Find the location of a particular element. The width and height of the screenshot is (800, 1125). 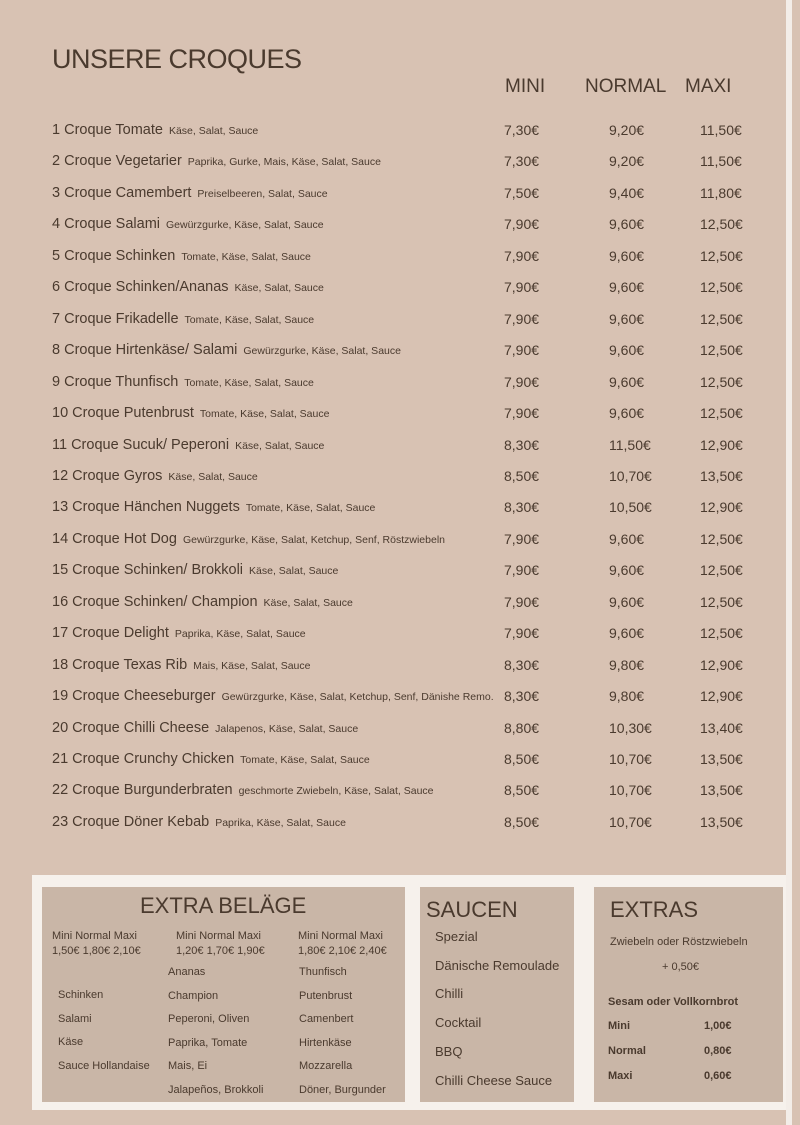

extras-title: EXTRAS is located at coordinates (654, 909).